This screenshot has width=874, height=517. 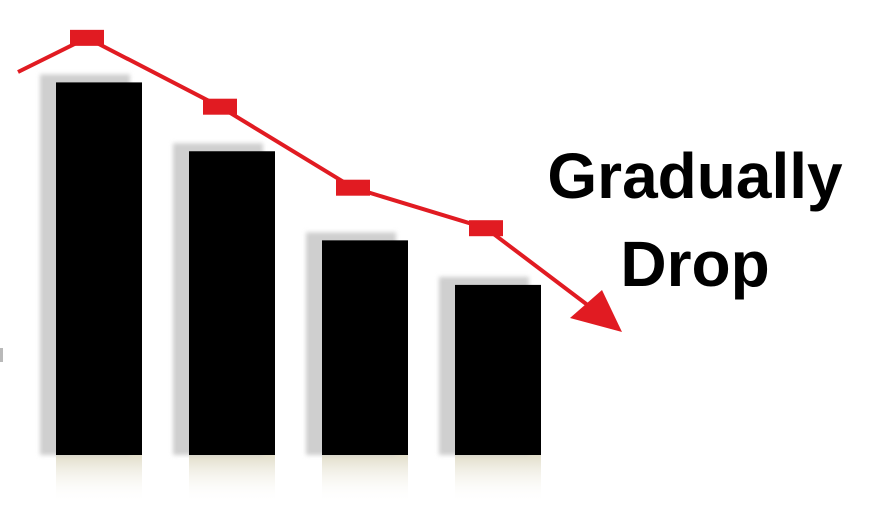 I want to click on caption-line-2: Drop, so click(x=695, y=264).